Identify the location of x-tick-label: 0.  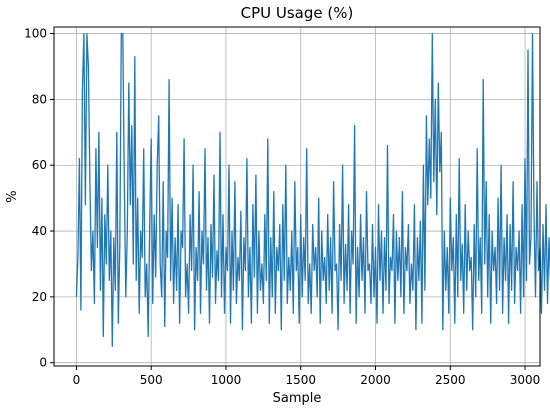
(77, 380).